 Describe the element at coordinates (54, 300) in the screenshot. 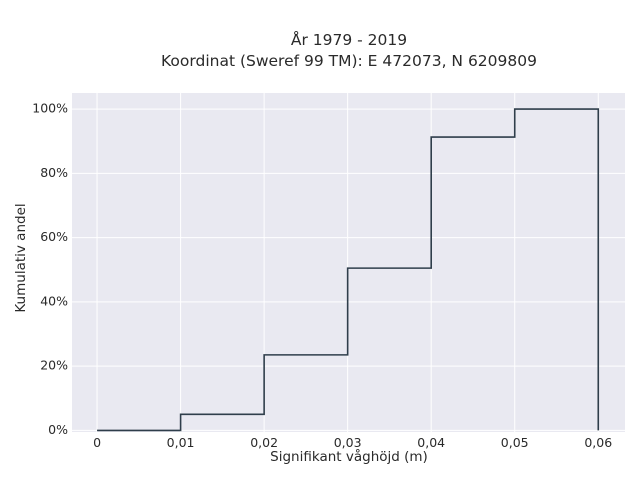

I see `y-tick-label: 40%` at that location.